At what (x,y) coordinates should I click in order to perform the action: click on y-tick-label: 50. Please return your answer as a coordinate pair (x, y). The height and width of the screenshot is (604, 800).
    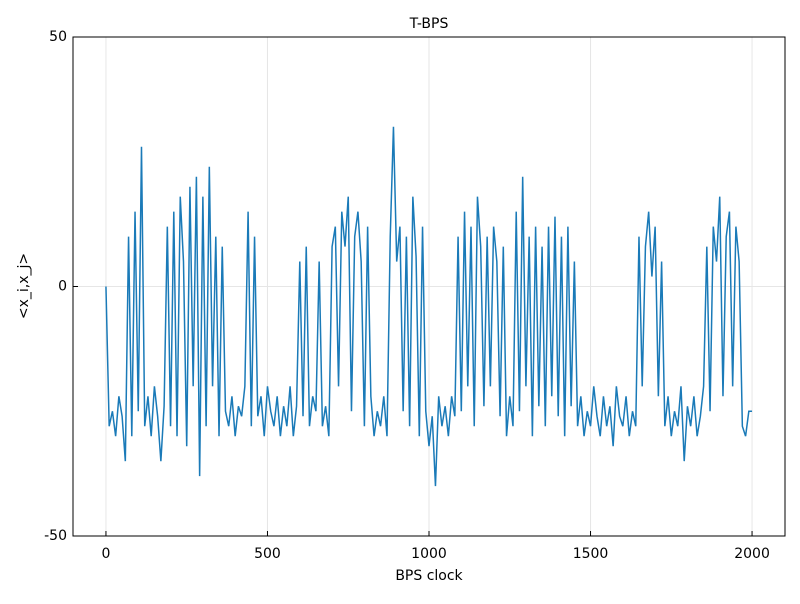
    Looking at the image, I should click on (58, 37).